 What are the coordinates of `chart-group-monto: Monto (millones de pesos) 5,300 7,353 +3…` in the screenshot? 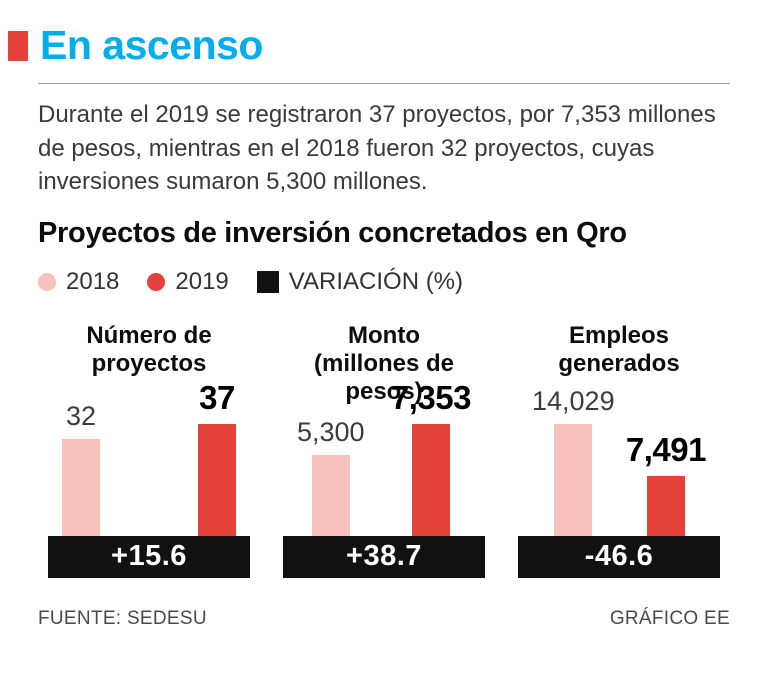 It's located at (384, 450).